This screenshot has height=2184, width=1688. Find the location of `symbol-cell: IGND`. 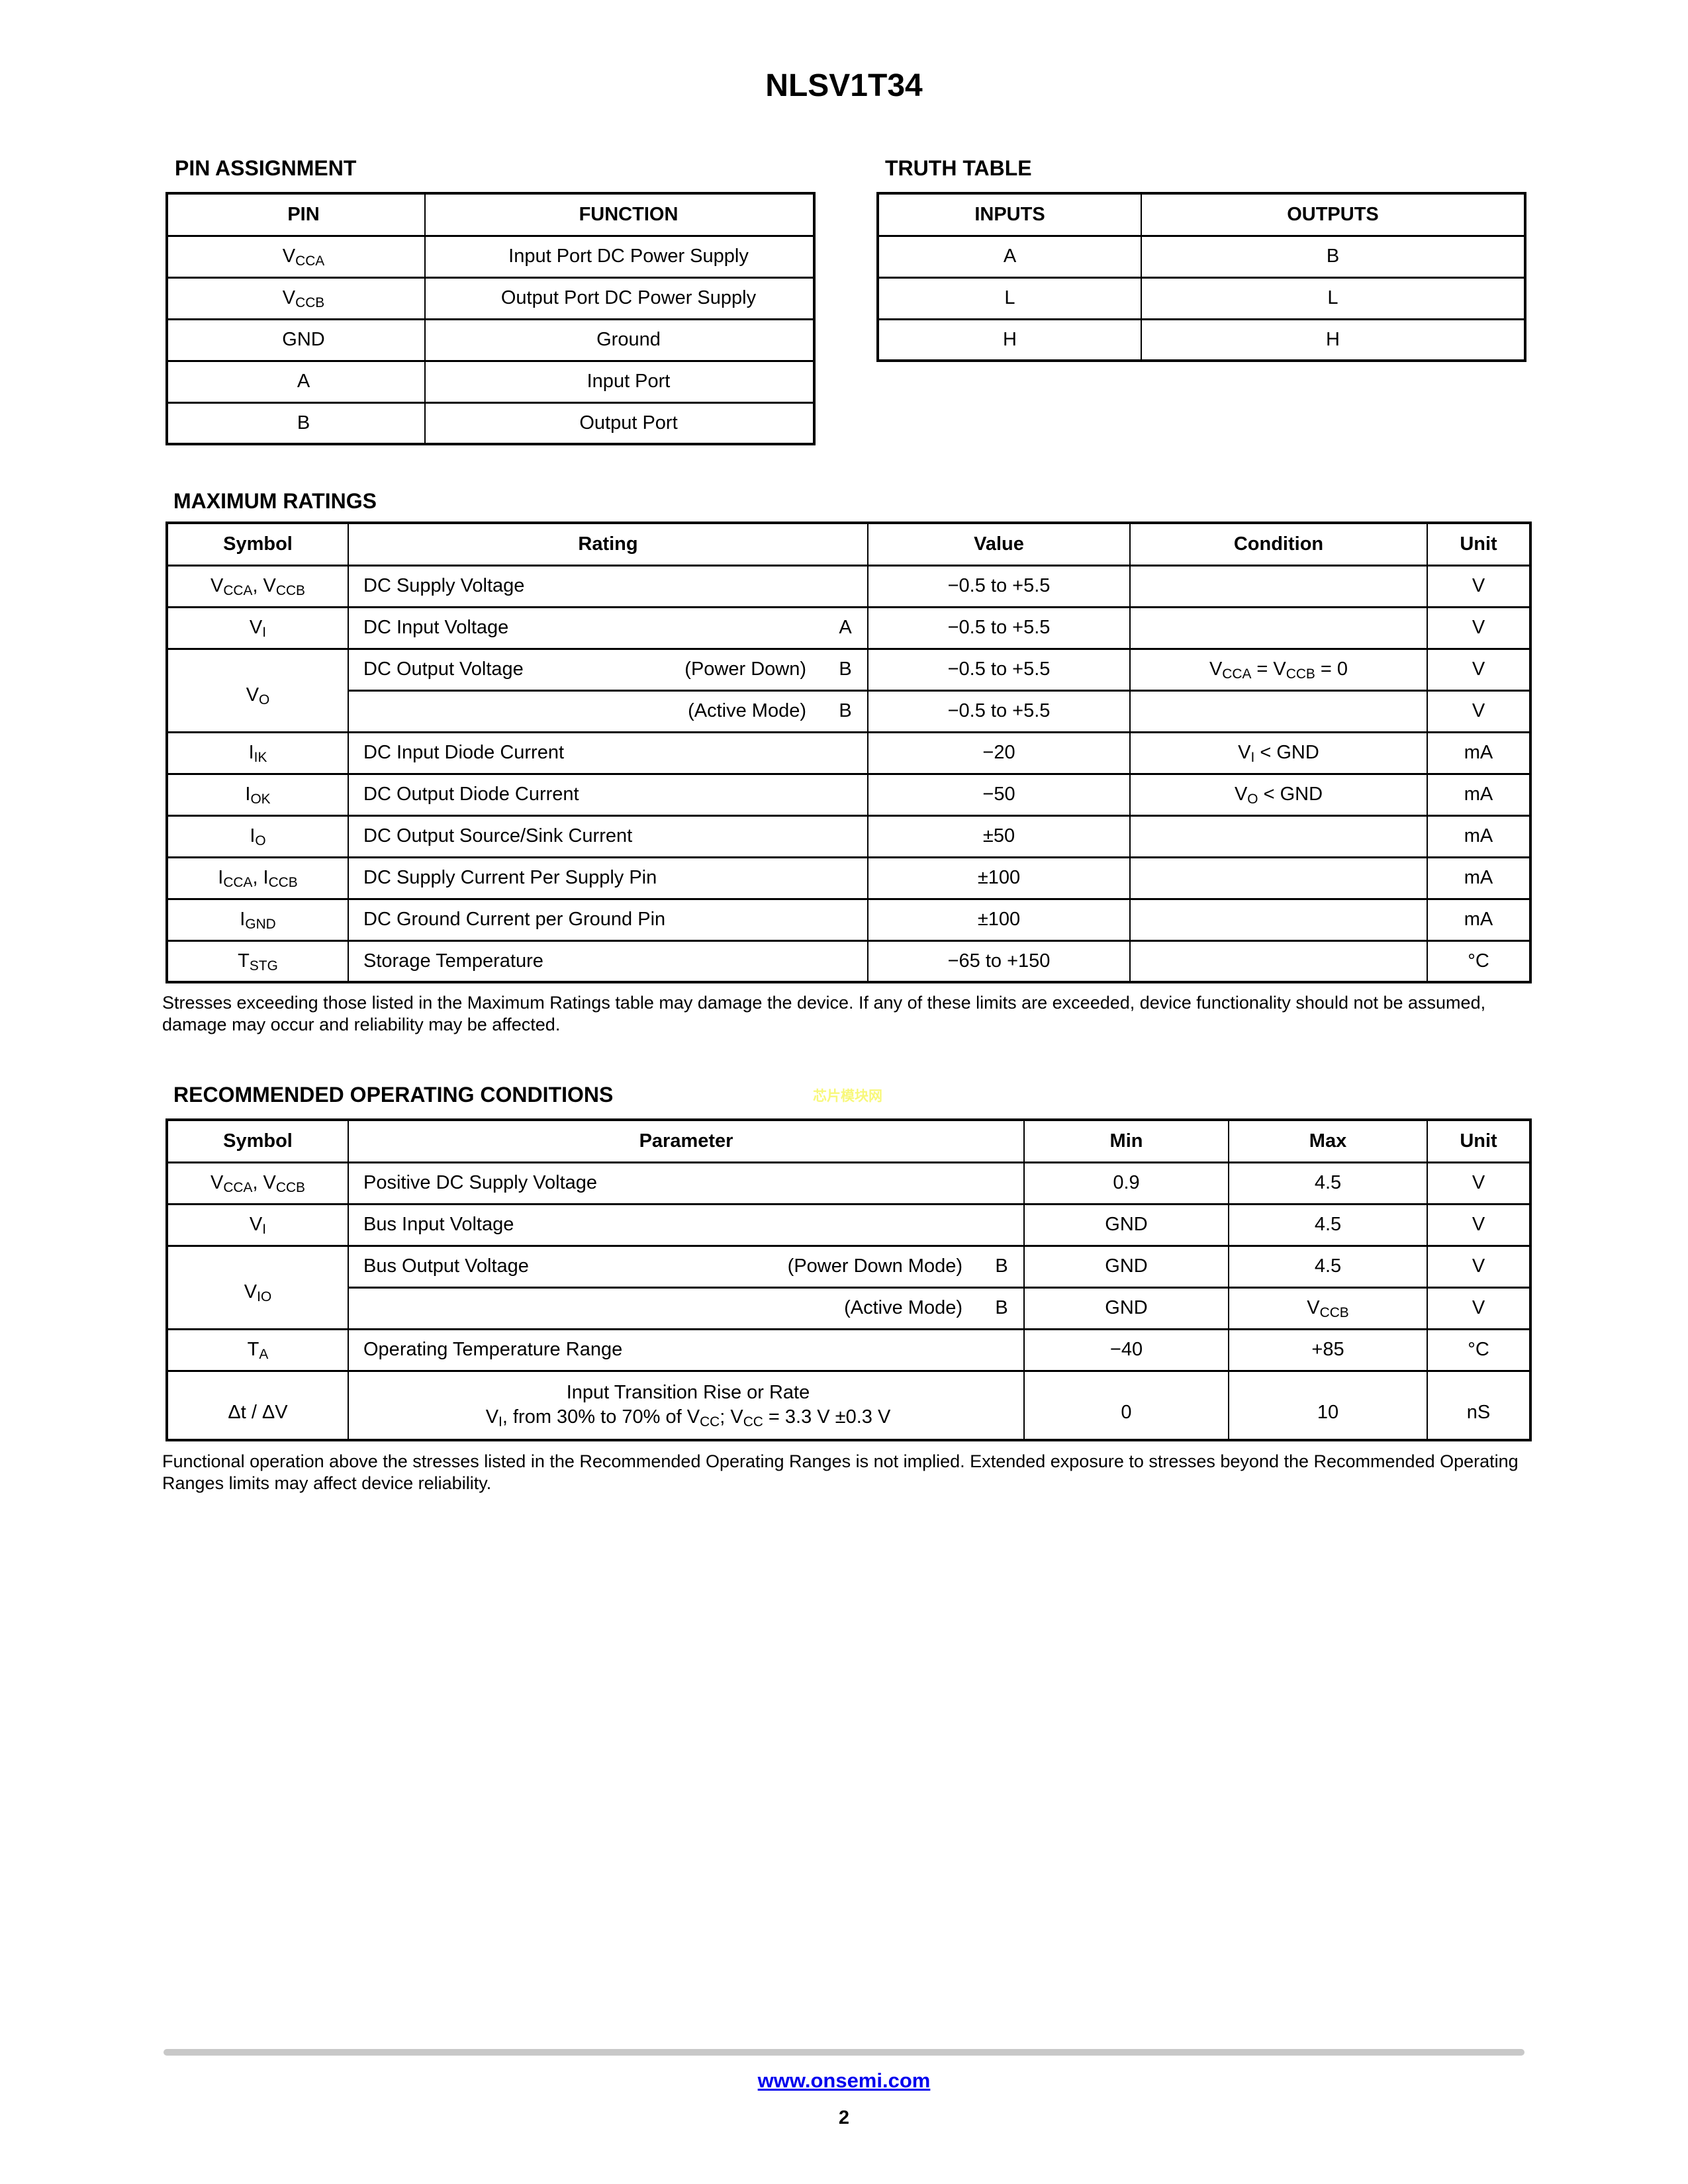

symbol-cell: IGND is located at coordinates (257, 920).